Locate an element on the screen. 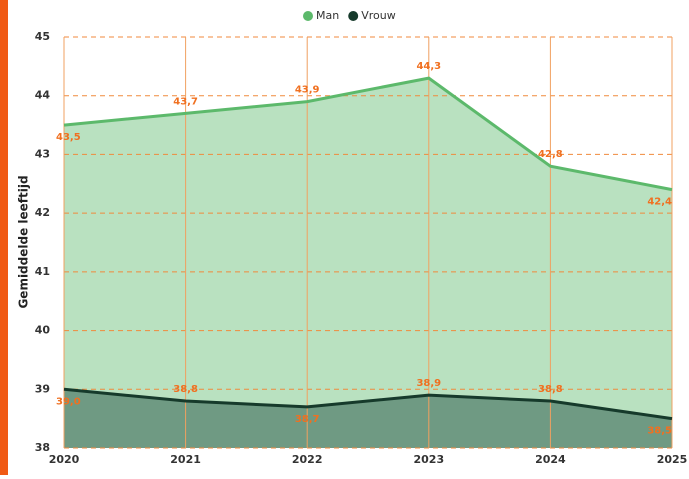  y-tick-label: 45 is located at coordinates (42, 36).